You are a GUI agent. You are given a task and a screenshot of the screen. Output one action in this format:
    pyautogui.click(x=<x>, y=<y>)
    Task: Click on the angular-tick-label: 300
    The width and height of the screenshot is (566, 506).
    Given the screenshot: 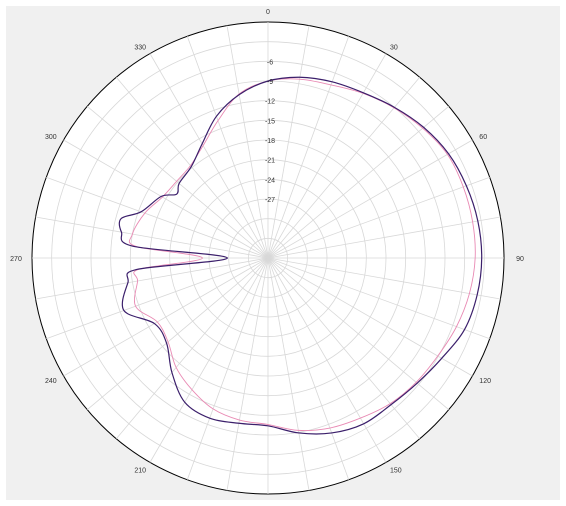 What is the action you would take?
    pyautogui.click(x=51, y=137)
    